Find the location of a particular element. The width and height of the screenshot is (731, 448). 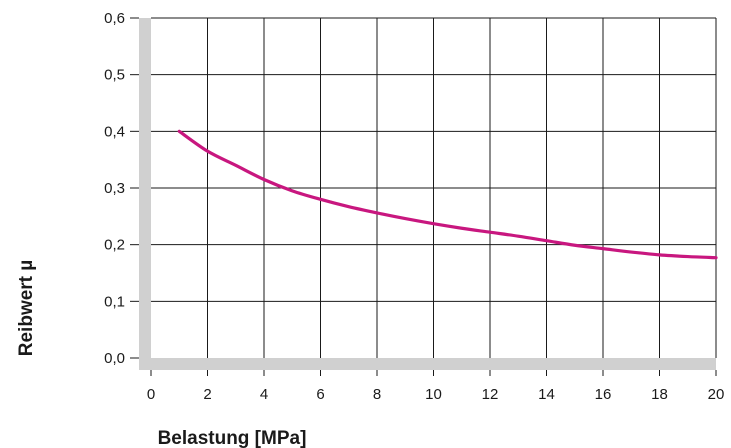

y-tick-label: 0,6 is located at coordinates (114, 18).